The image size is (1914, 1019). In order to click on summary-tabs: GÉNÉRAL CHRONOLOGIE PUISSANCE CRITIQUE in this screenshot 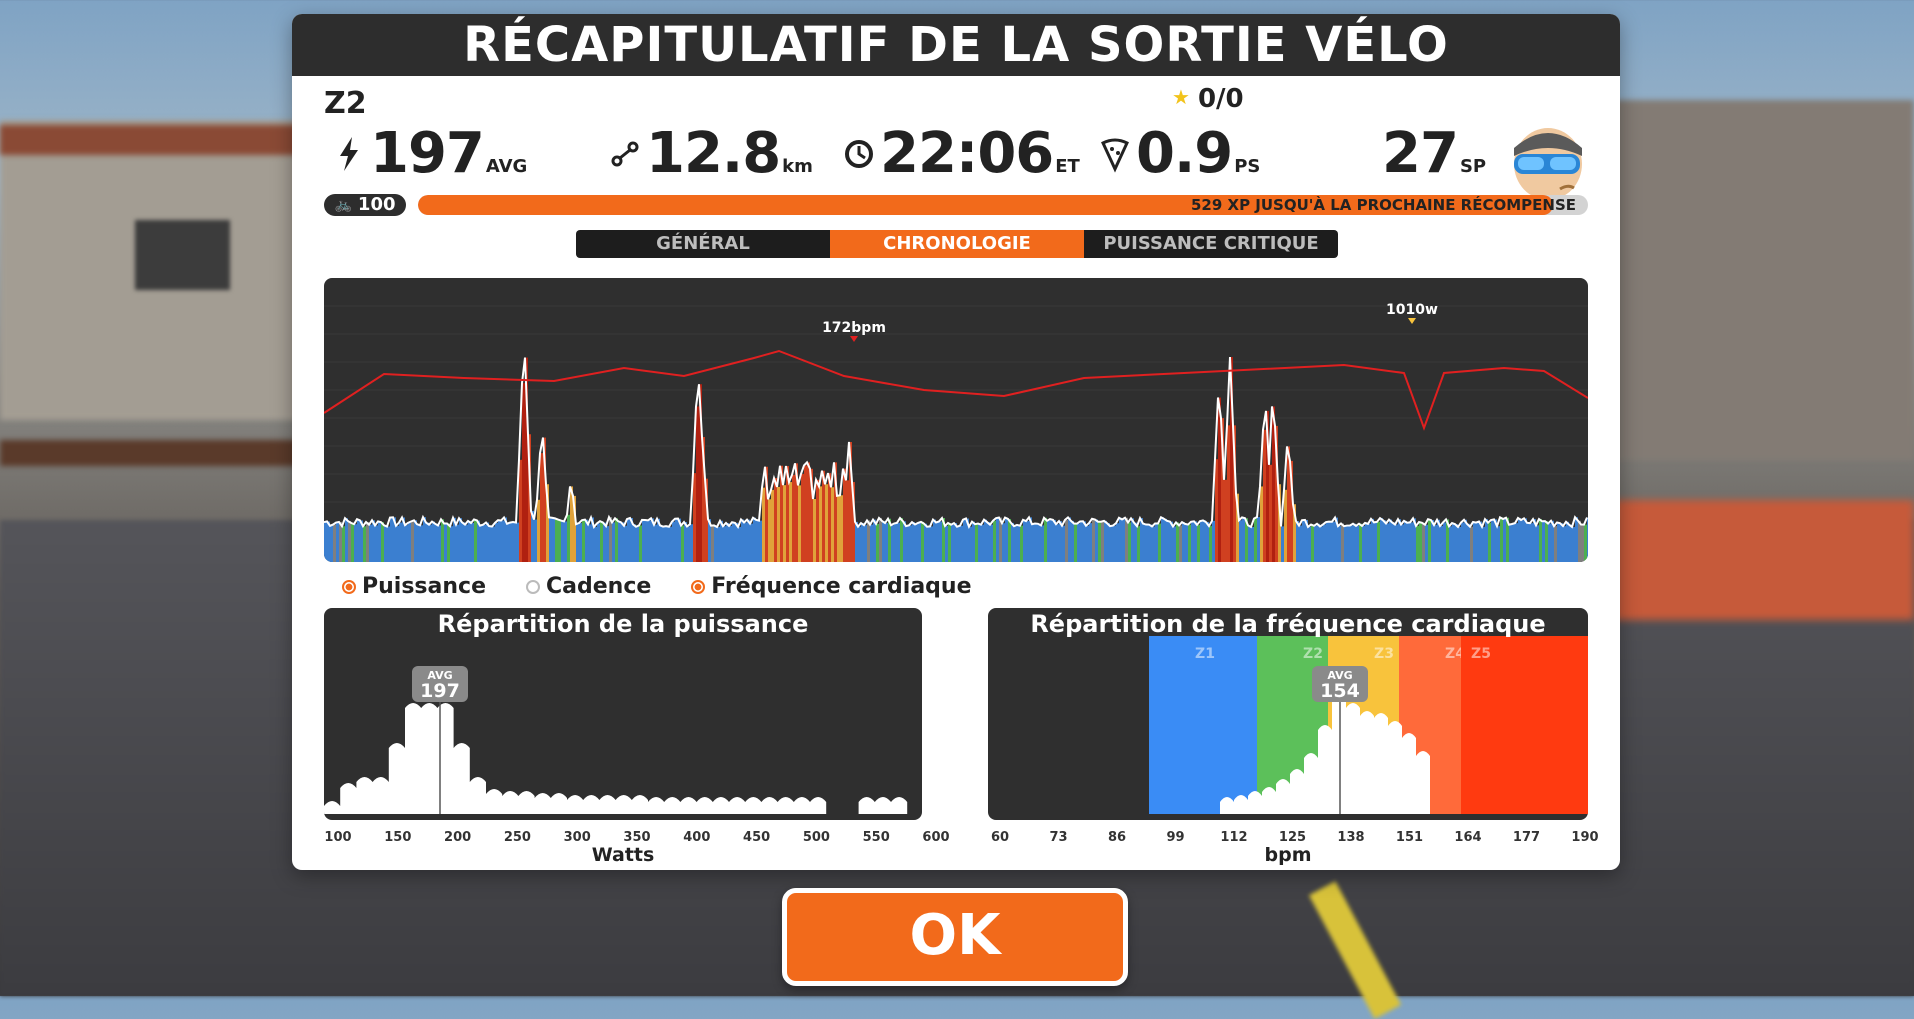, I will do `click(957, 244)`.